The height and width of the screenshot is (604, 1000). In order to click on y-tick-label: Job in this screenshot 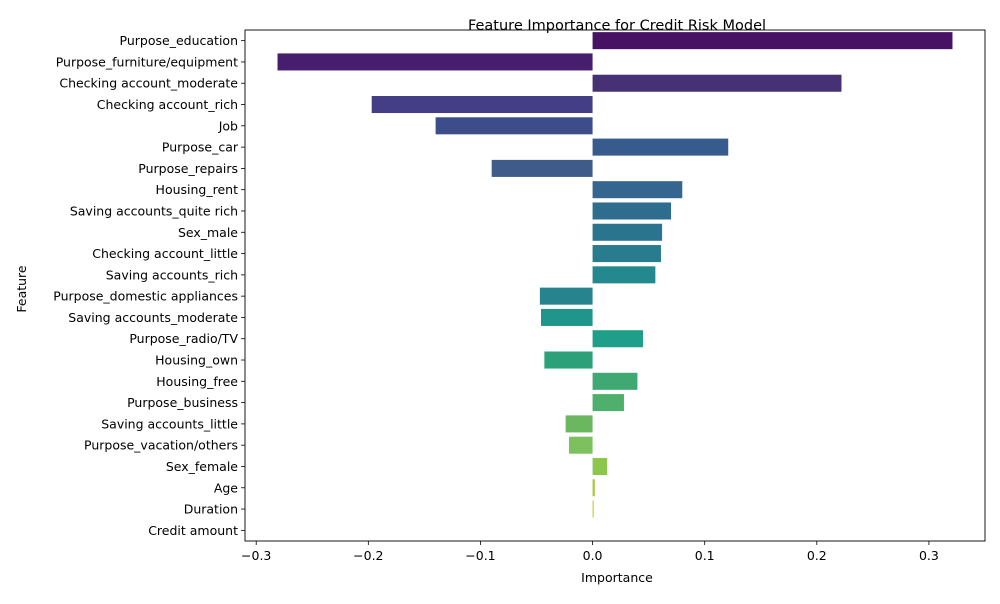, I will do `click(228, 125)`.